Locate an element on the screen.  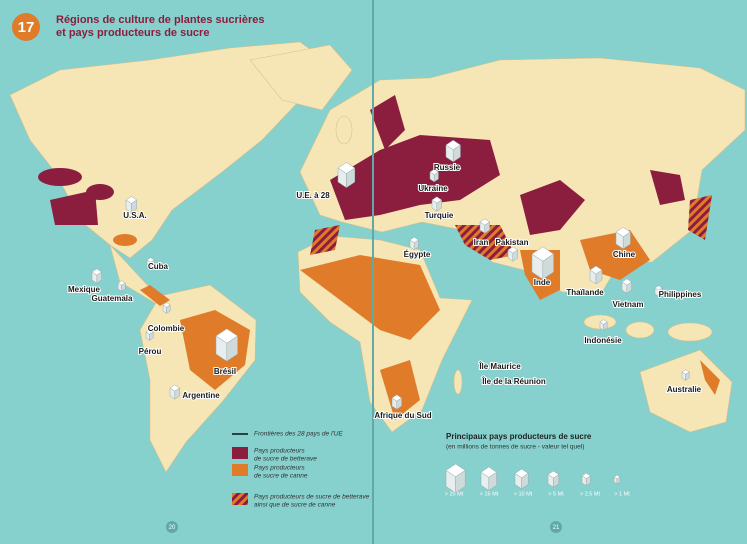
country-label: U.S.A. is located at coordinates (135, 215).